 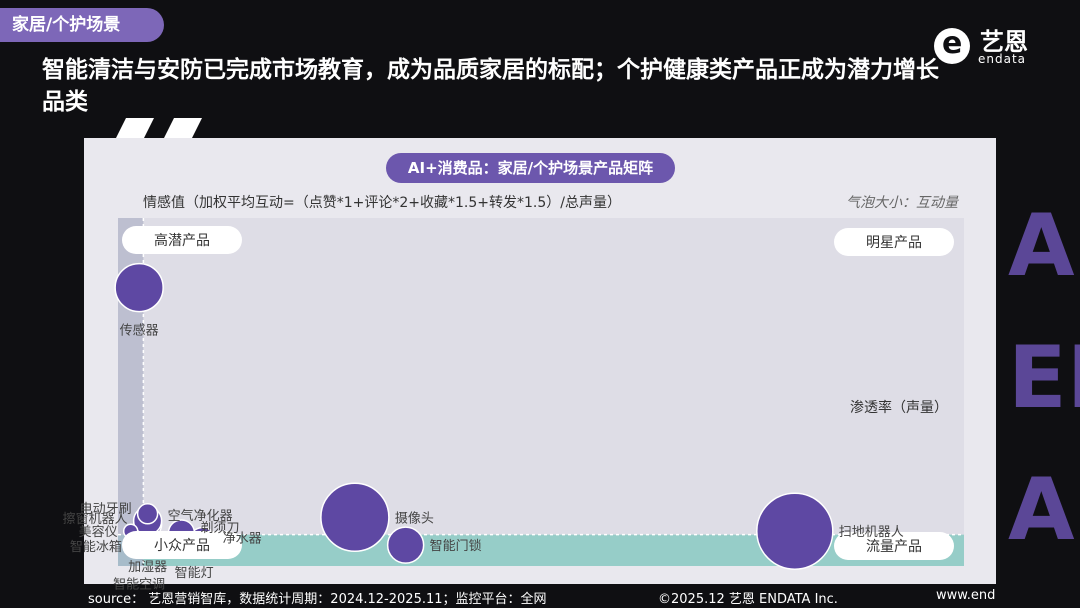 What do you see at coordinates (456, 546) in the screenshot?
I see `bubble-label-智能门锁: 智能门锁` at bounding box center [456, 546].